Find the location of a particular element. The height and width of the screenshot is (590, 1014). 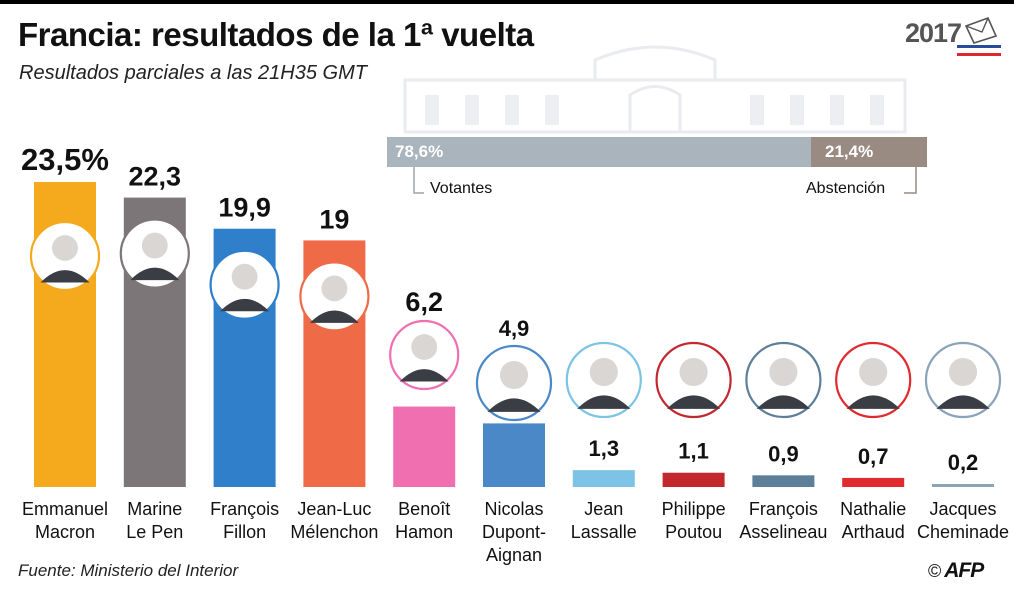

election-2017-logo: 2017 is located at coordinates (953, 35).